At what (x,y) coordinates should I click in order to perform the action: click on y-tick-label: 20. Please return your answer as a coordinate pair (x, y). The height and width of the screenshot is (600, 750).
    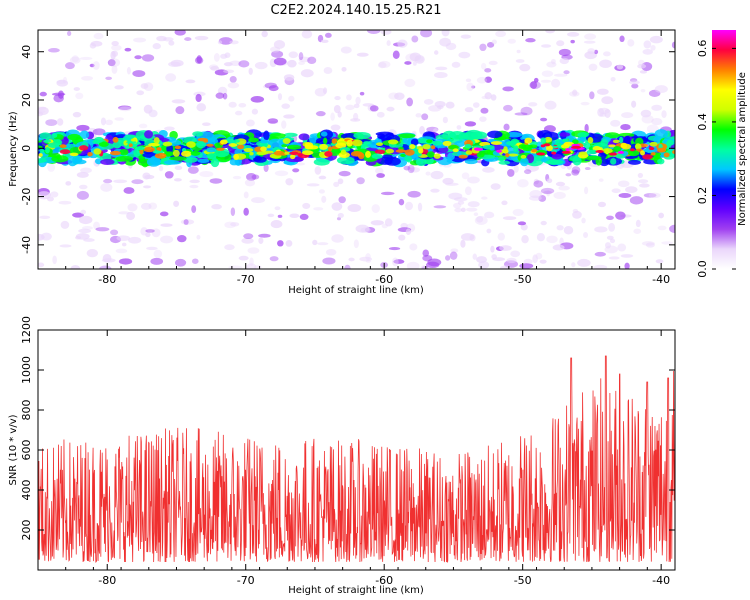
    Looking at the image, I should click on (26, 100).